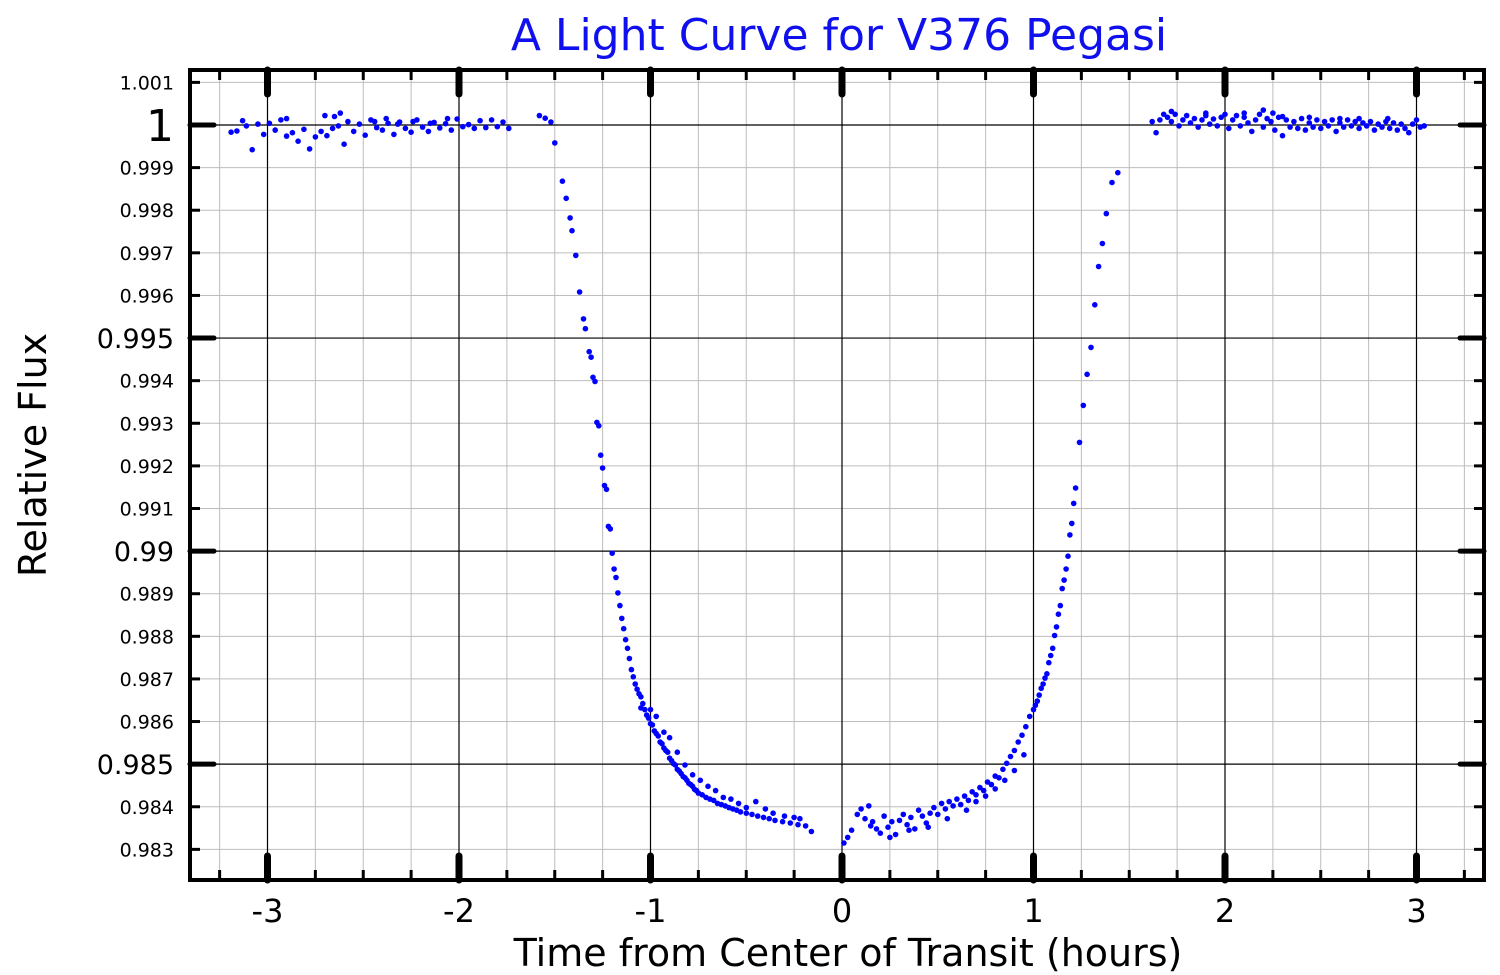  Describe the element at coordinates (147, 169) in the screenshot. I see `y-tick-label: 0.999` at that location.